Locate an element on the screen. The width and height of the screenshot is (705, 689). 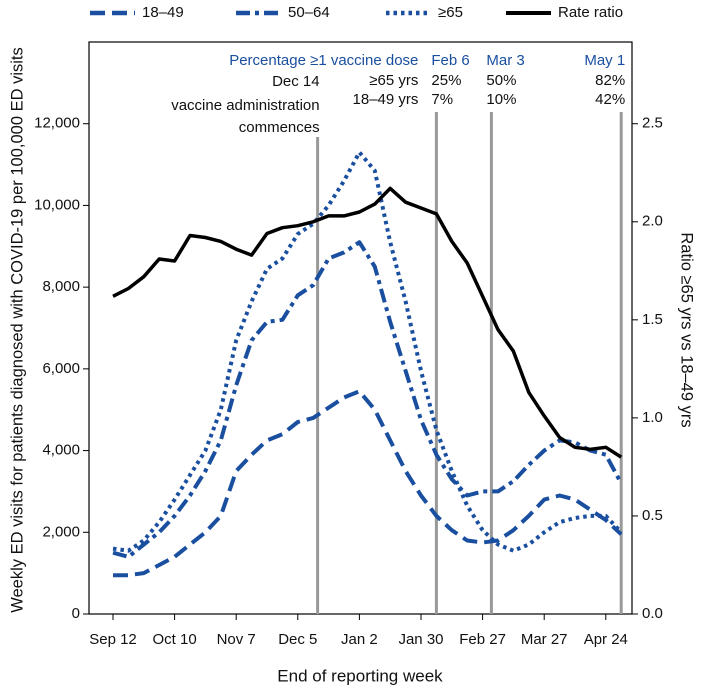
y2-tick-label: 2.5 is located at coordinates (652, 123).